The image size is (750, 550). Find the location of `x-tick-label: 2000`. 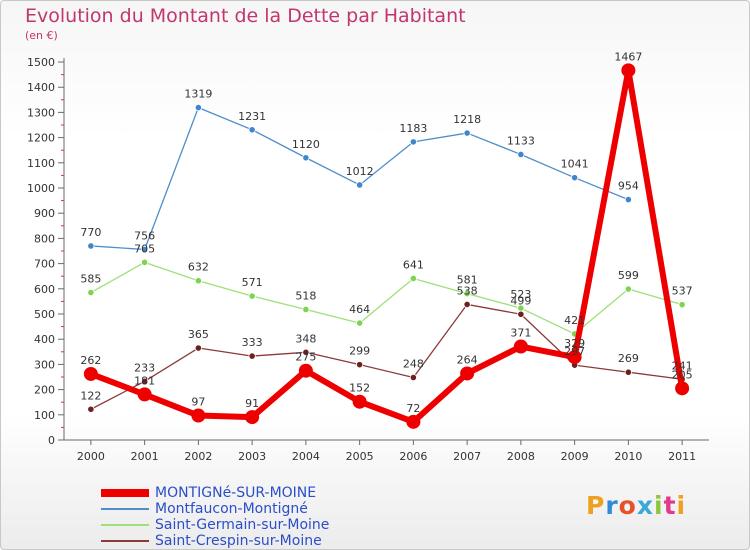

x-tick-label: 2000 is located at coordinates (91, 456).